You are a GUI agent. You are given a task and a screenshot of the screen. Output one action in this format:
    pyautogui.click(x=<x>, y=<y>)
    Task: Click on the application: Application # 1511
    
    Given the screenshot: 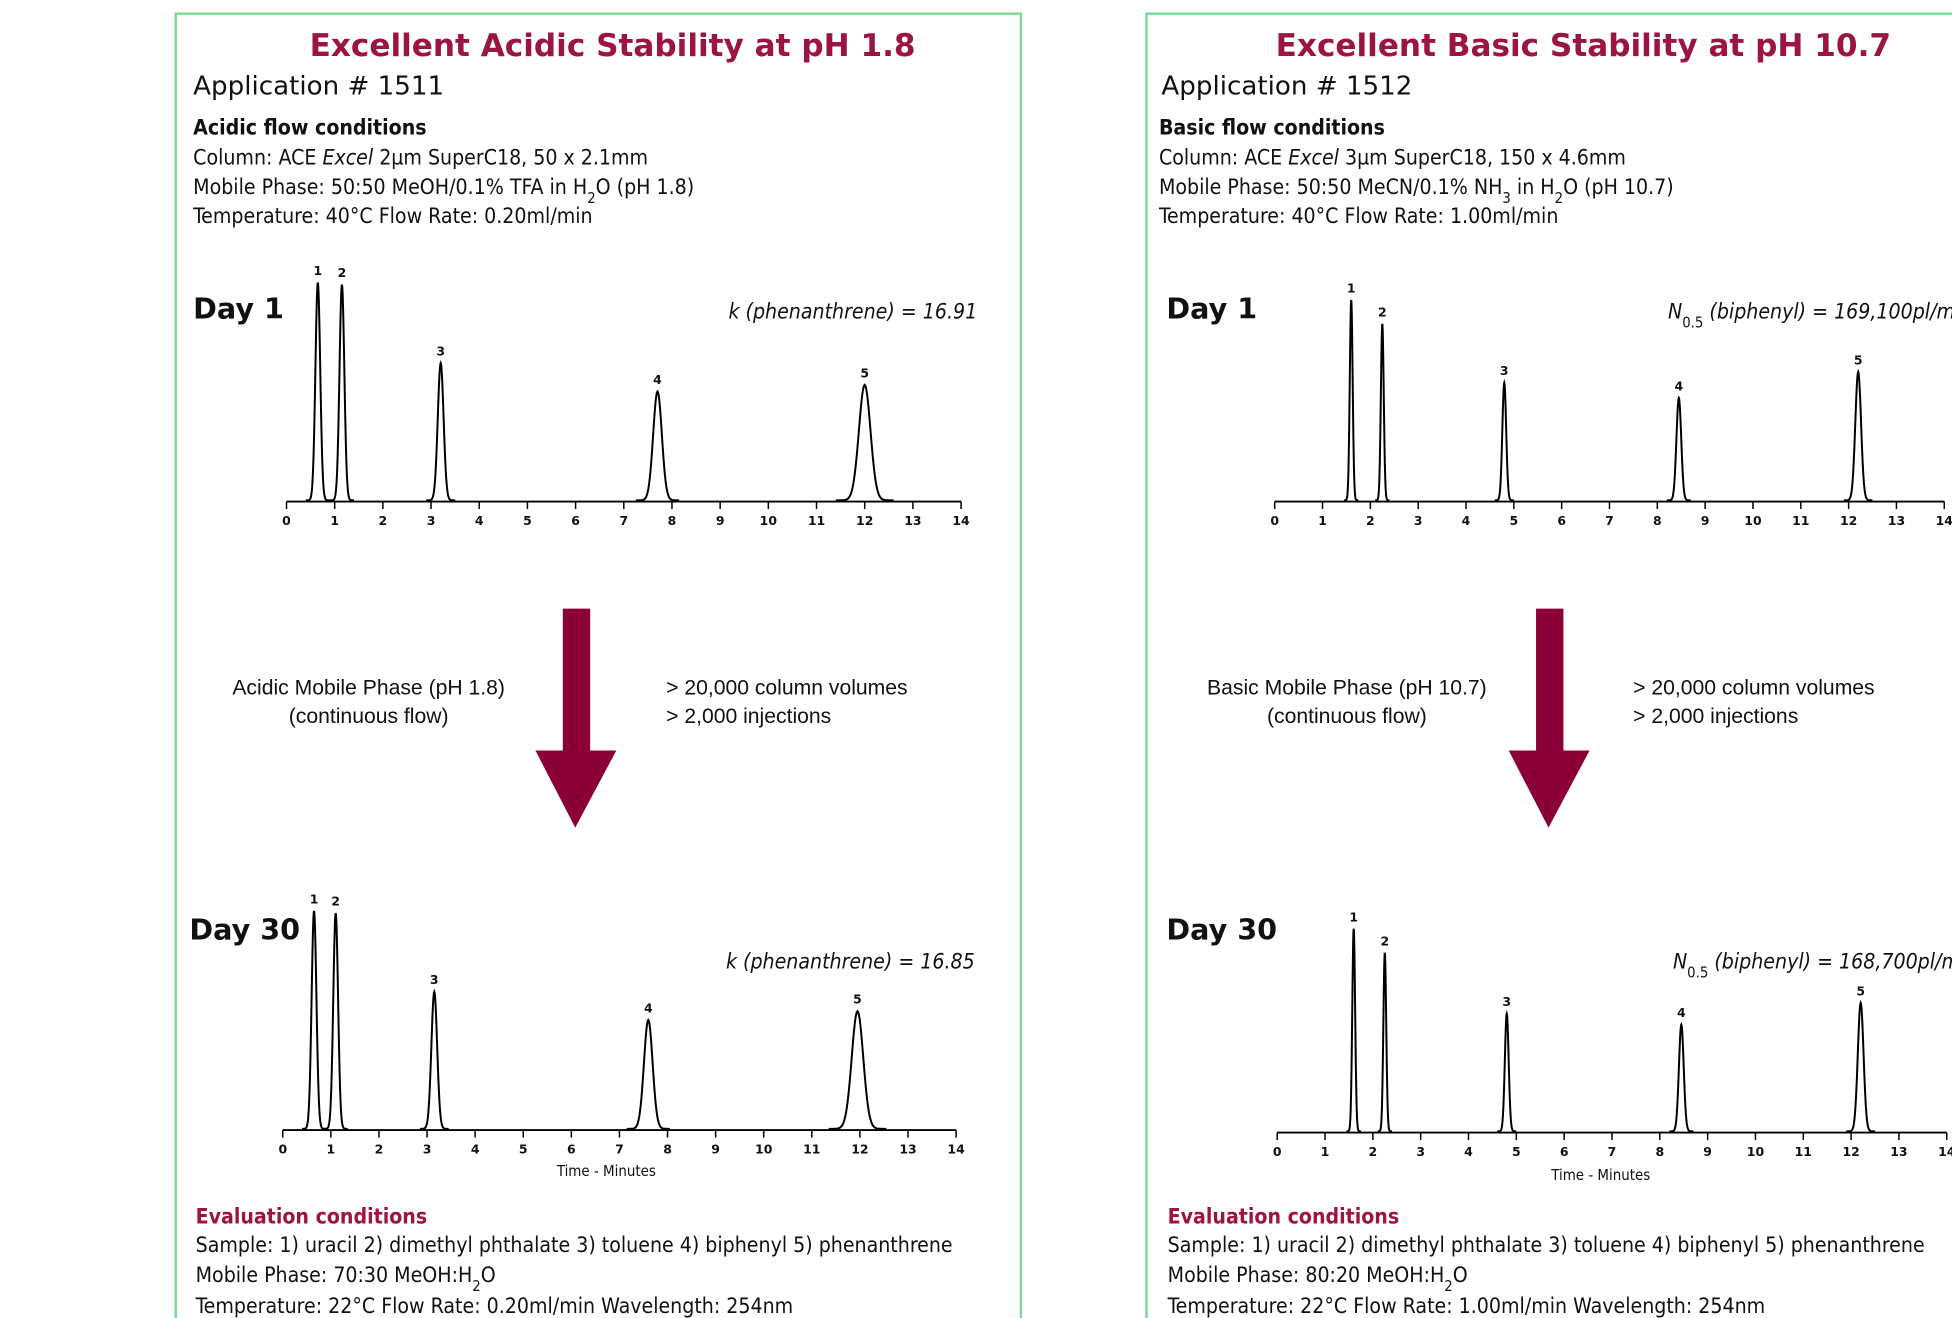 What is the action you would take?
    pyautogui.click(x=318, y=87)
    